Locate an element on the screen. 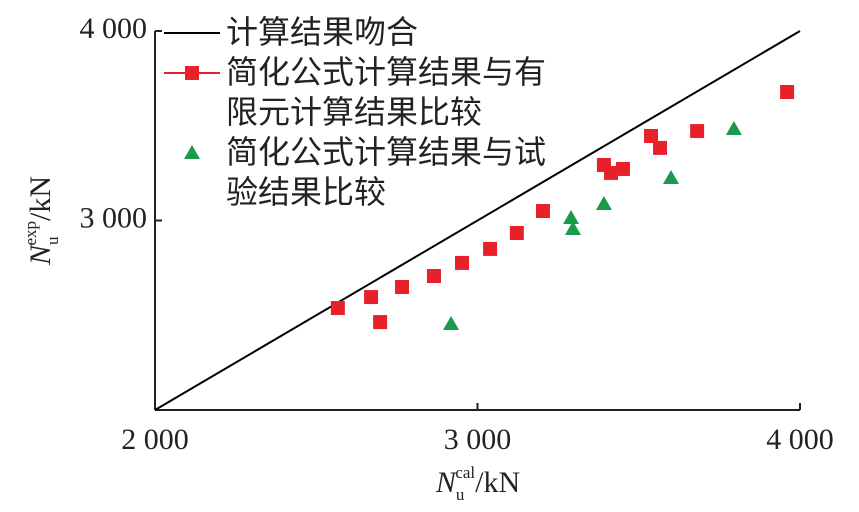 The width and height of the screenshot is (859, 512). x-tick-label: 2 000 is located at coordinates (155, 439).